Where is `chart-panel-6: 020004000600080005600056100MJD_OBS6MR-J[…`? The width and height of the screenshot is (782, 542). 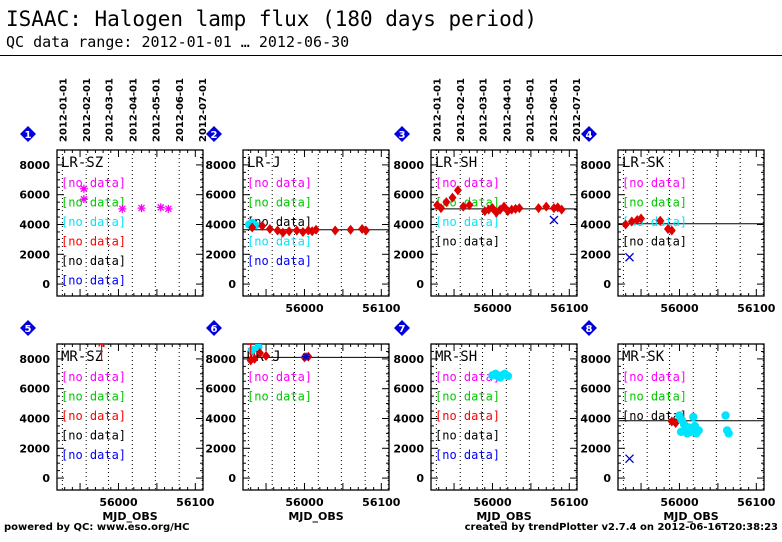 chart-panel-6: 020004000600080005600056100MJD_OBS6MR-J[… is located at coordinates (303, 421).